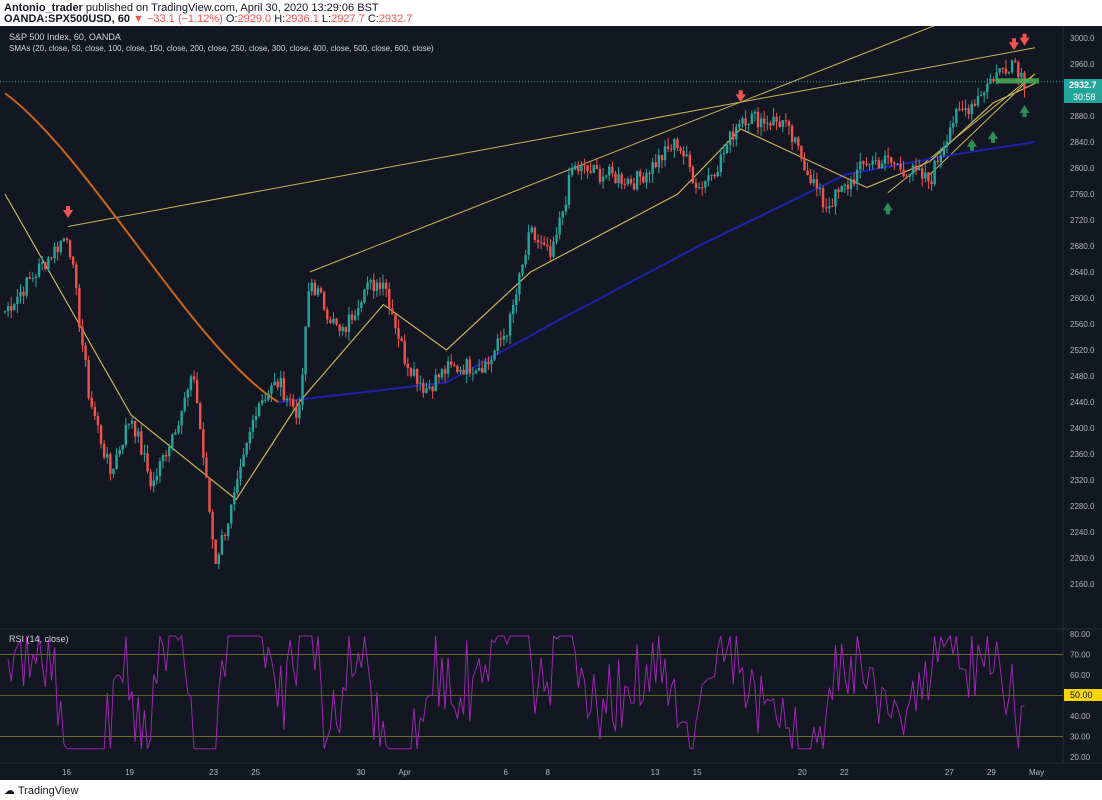 This screenshot has width=1102, height=800. I want to click on sma-orange-line, so click(141, 247).